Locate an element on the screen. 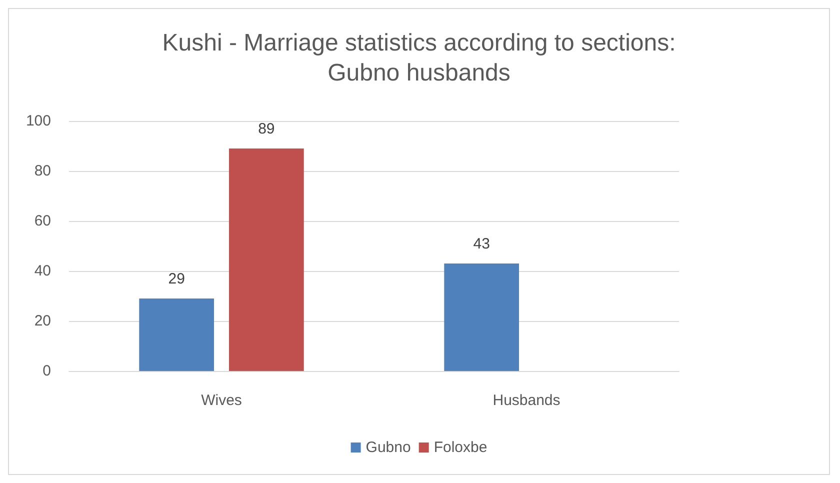 This screenshot has width=840, height=483. data-label: 89 is located at coordinates (266, 129).